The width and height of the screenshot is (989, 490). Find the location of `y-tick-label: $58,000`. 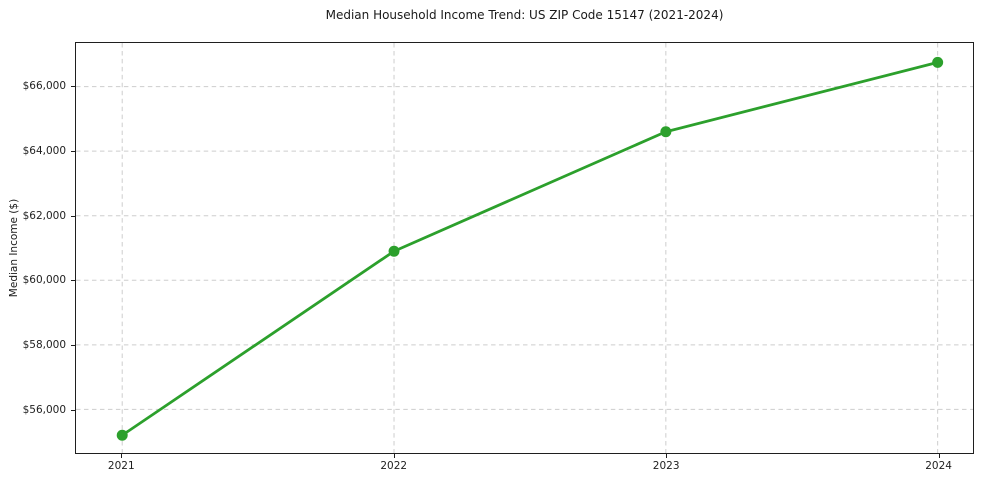

y-tick-label: $58,000 is located at coordinates (44, 345).